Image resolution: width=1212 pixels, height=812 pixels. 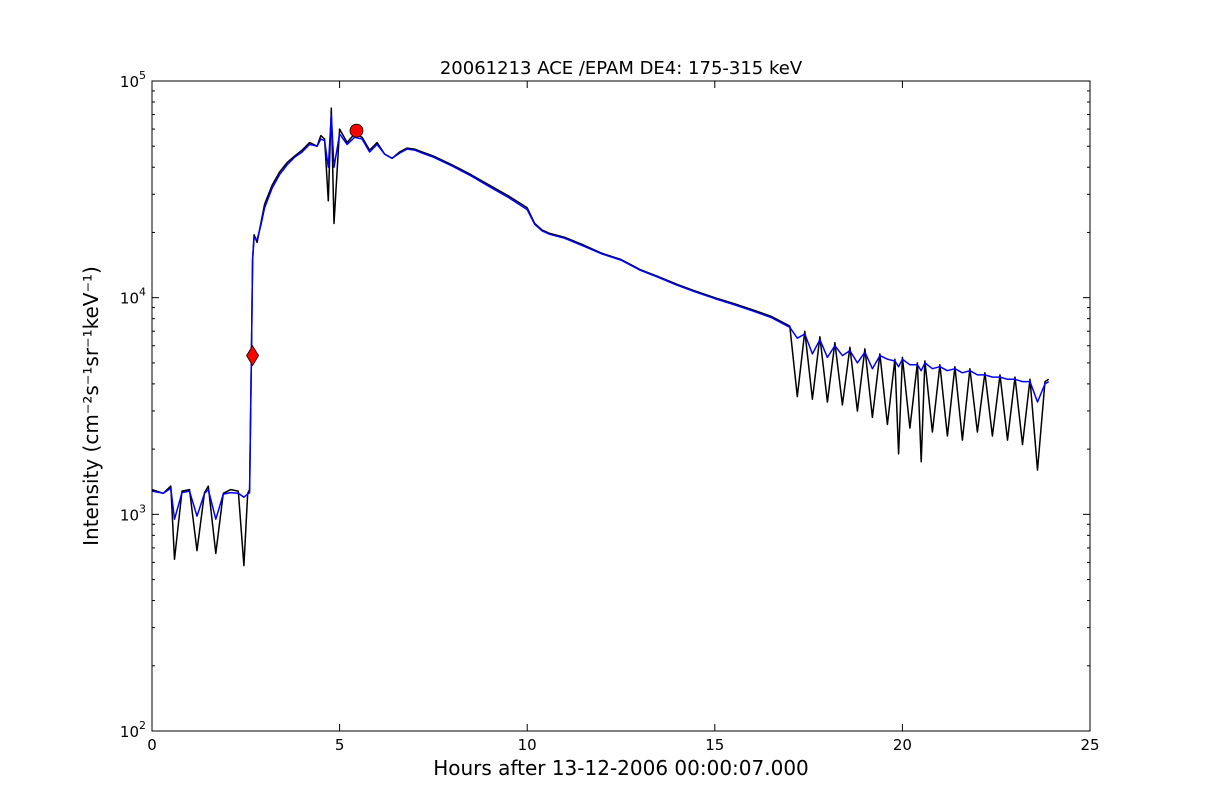 I want to click on y-tick-label: 10³, so click(x=133, y=513).